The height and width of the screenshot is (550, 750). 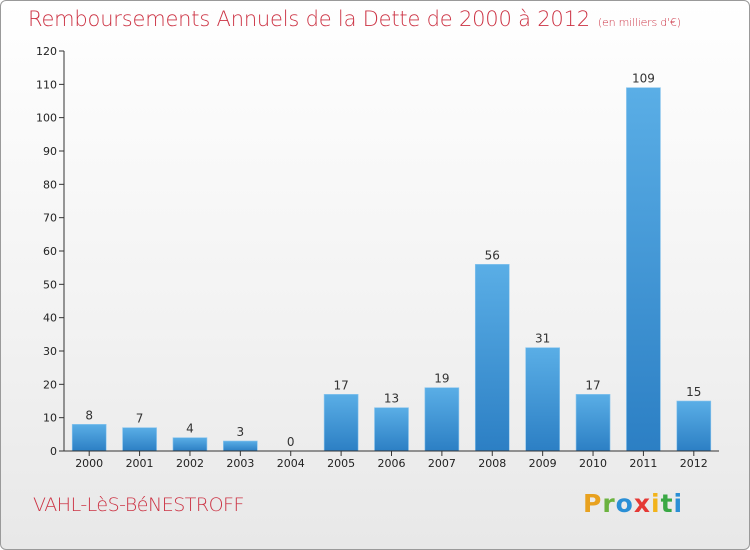 I want to click on y-tick-label: 0, so click(x=53, y=451).